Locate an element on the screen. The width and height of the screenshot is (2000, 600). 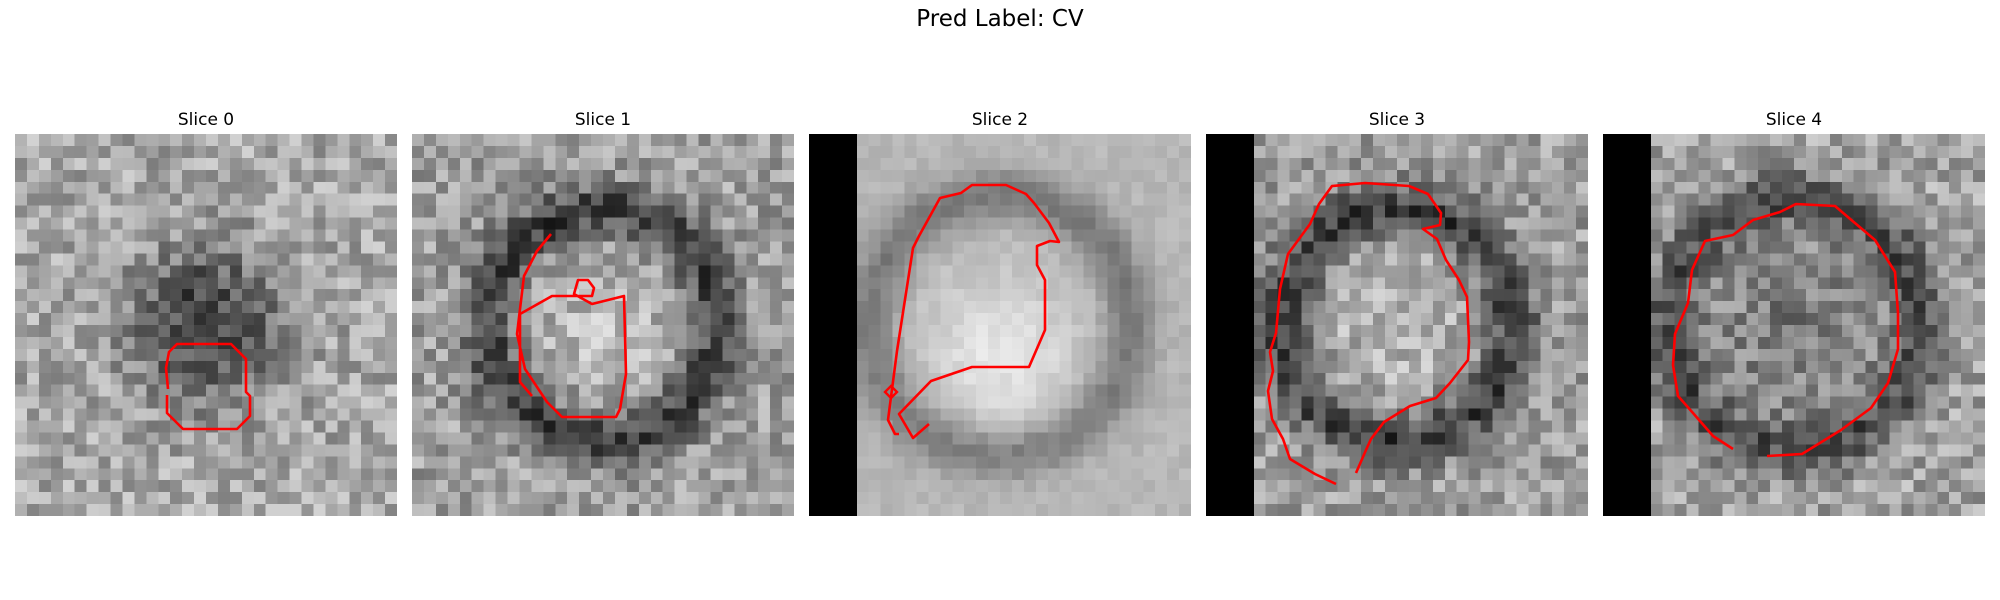
slice-panel-0: Slice 0 is located at coordinates (206, 313).